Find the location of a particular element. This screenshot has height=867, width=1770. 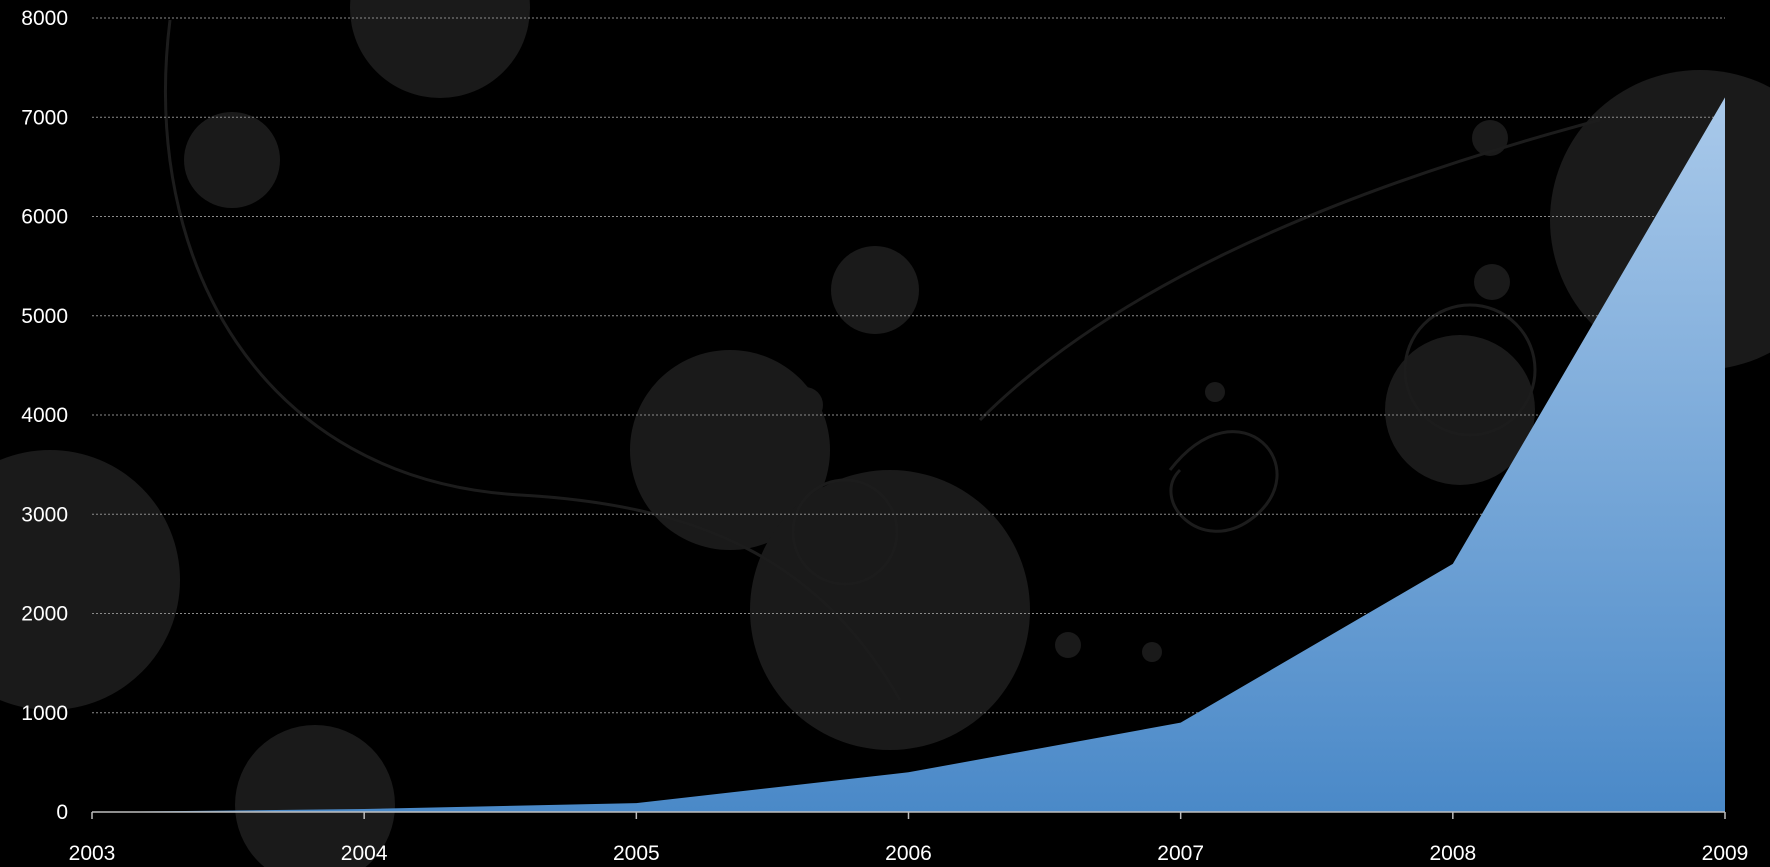

y-tick-label: 4000 is located at coordinates (44, 415).